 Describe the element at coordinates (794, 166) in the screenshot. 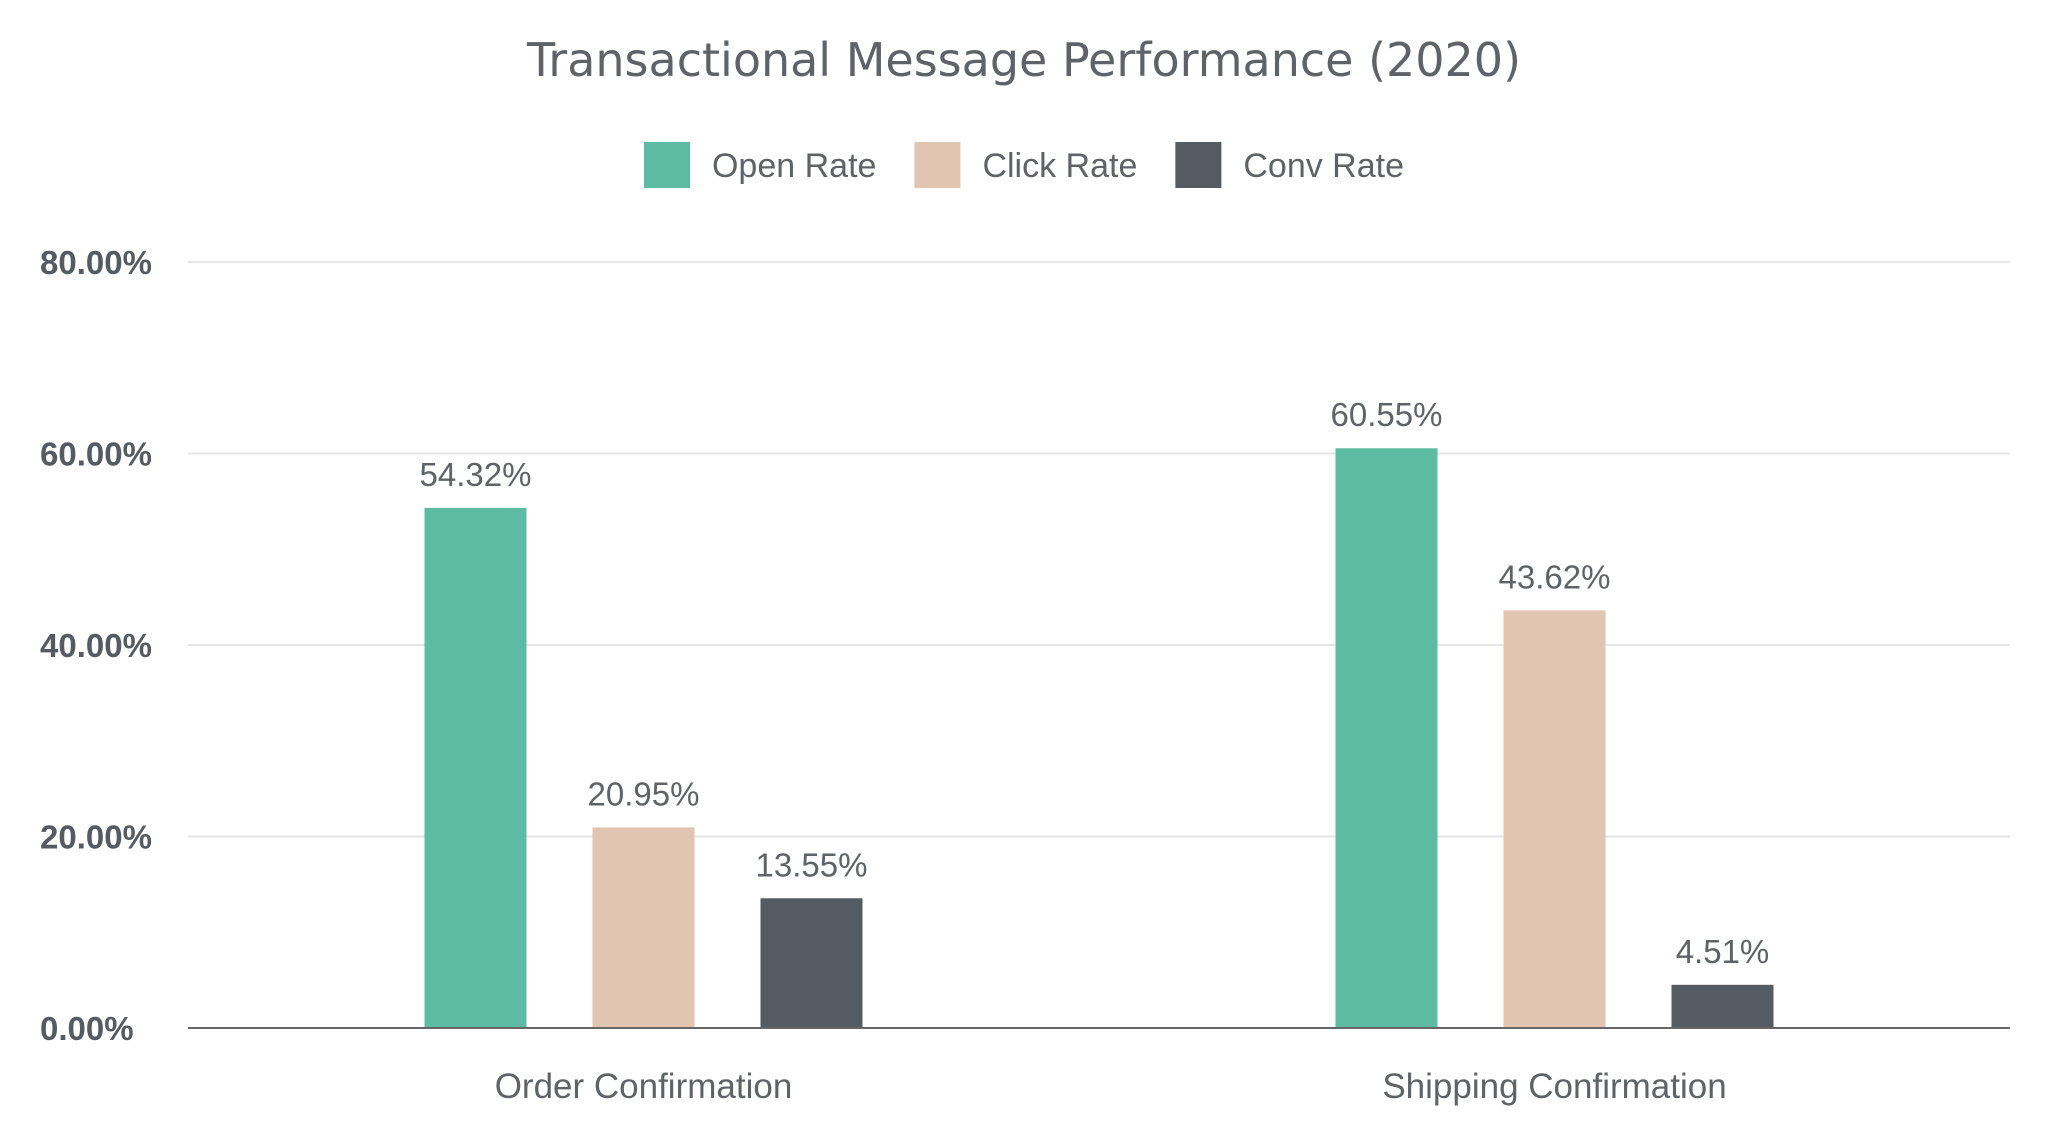

I see `legend-label: Open Rate` at that location.